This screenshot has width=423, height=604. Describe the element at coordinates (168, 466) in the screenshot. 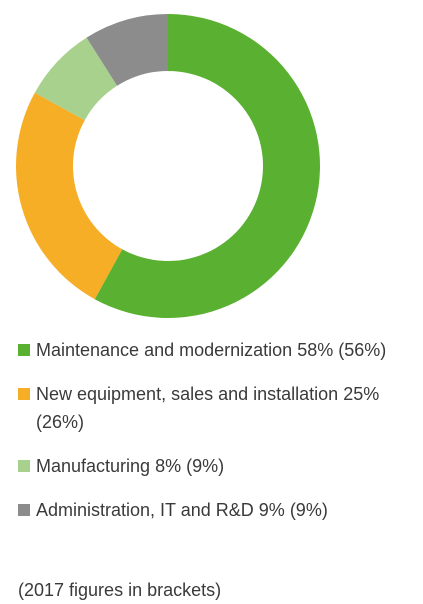

I see `value-label: 8%` at that location.